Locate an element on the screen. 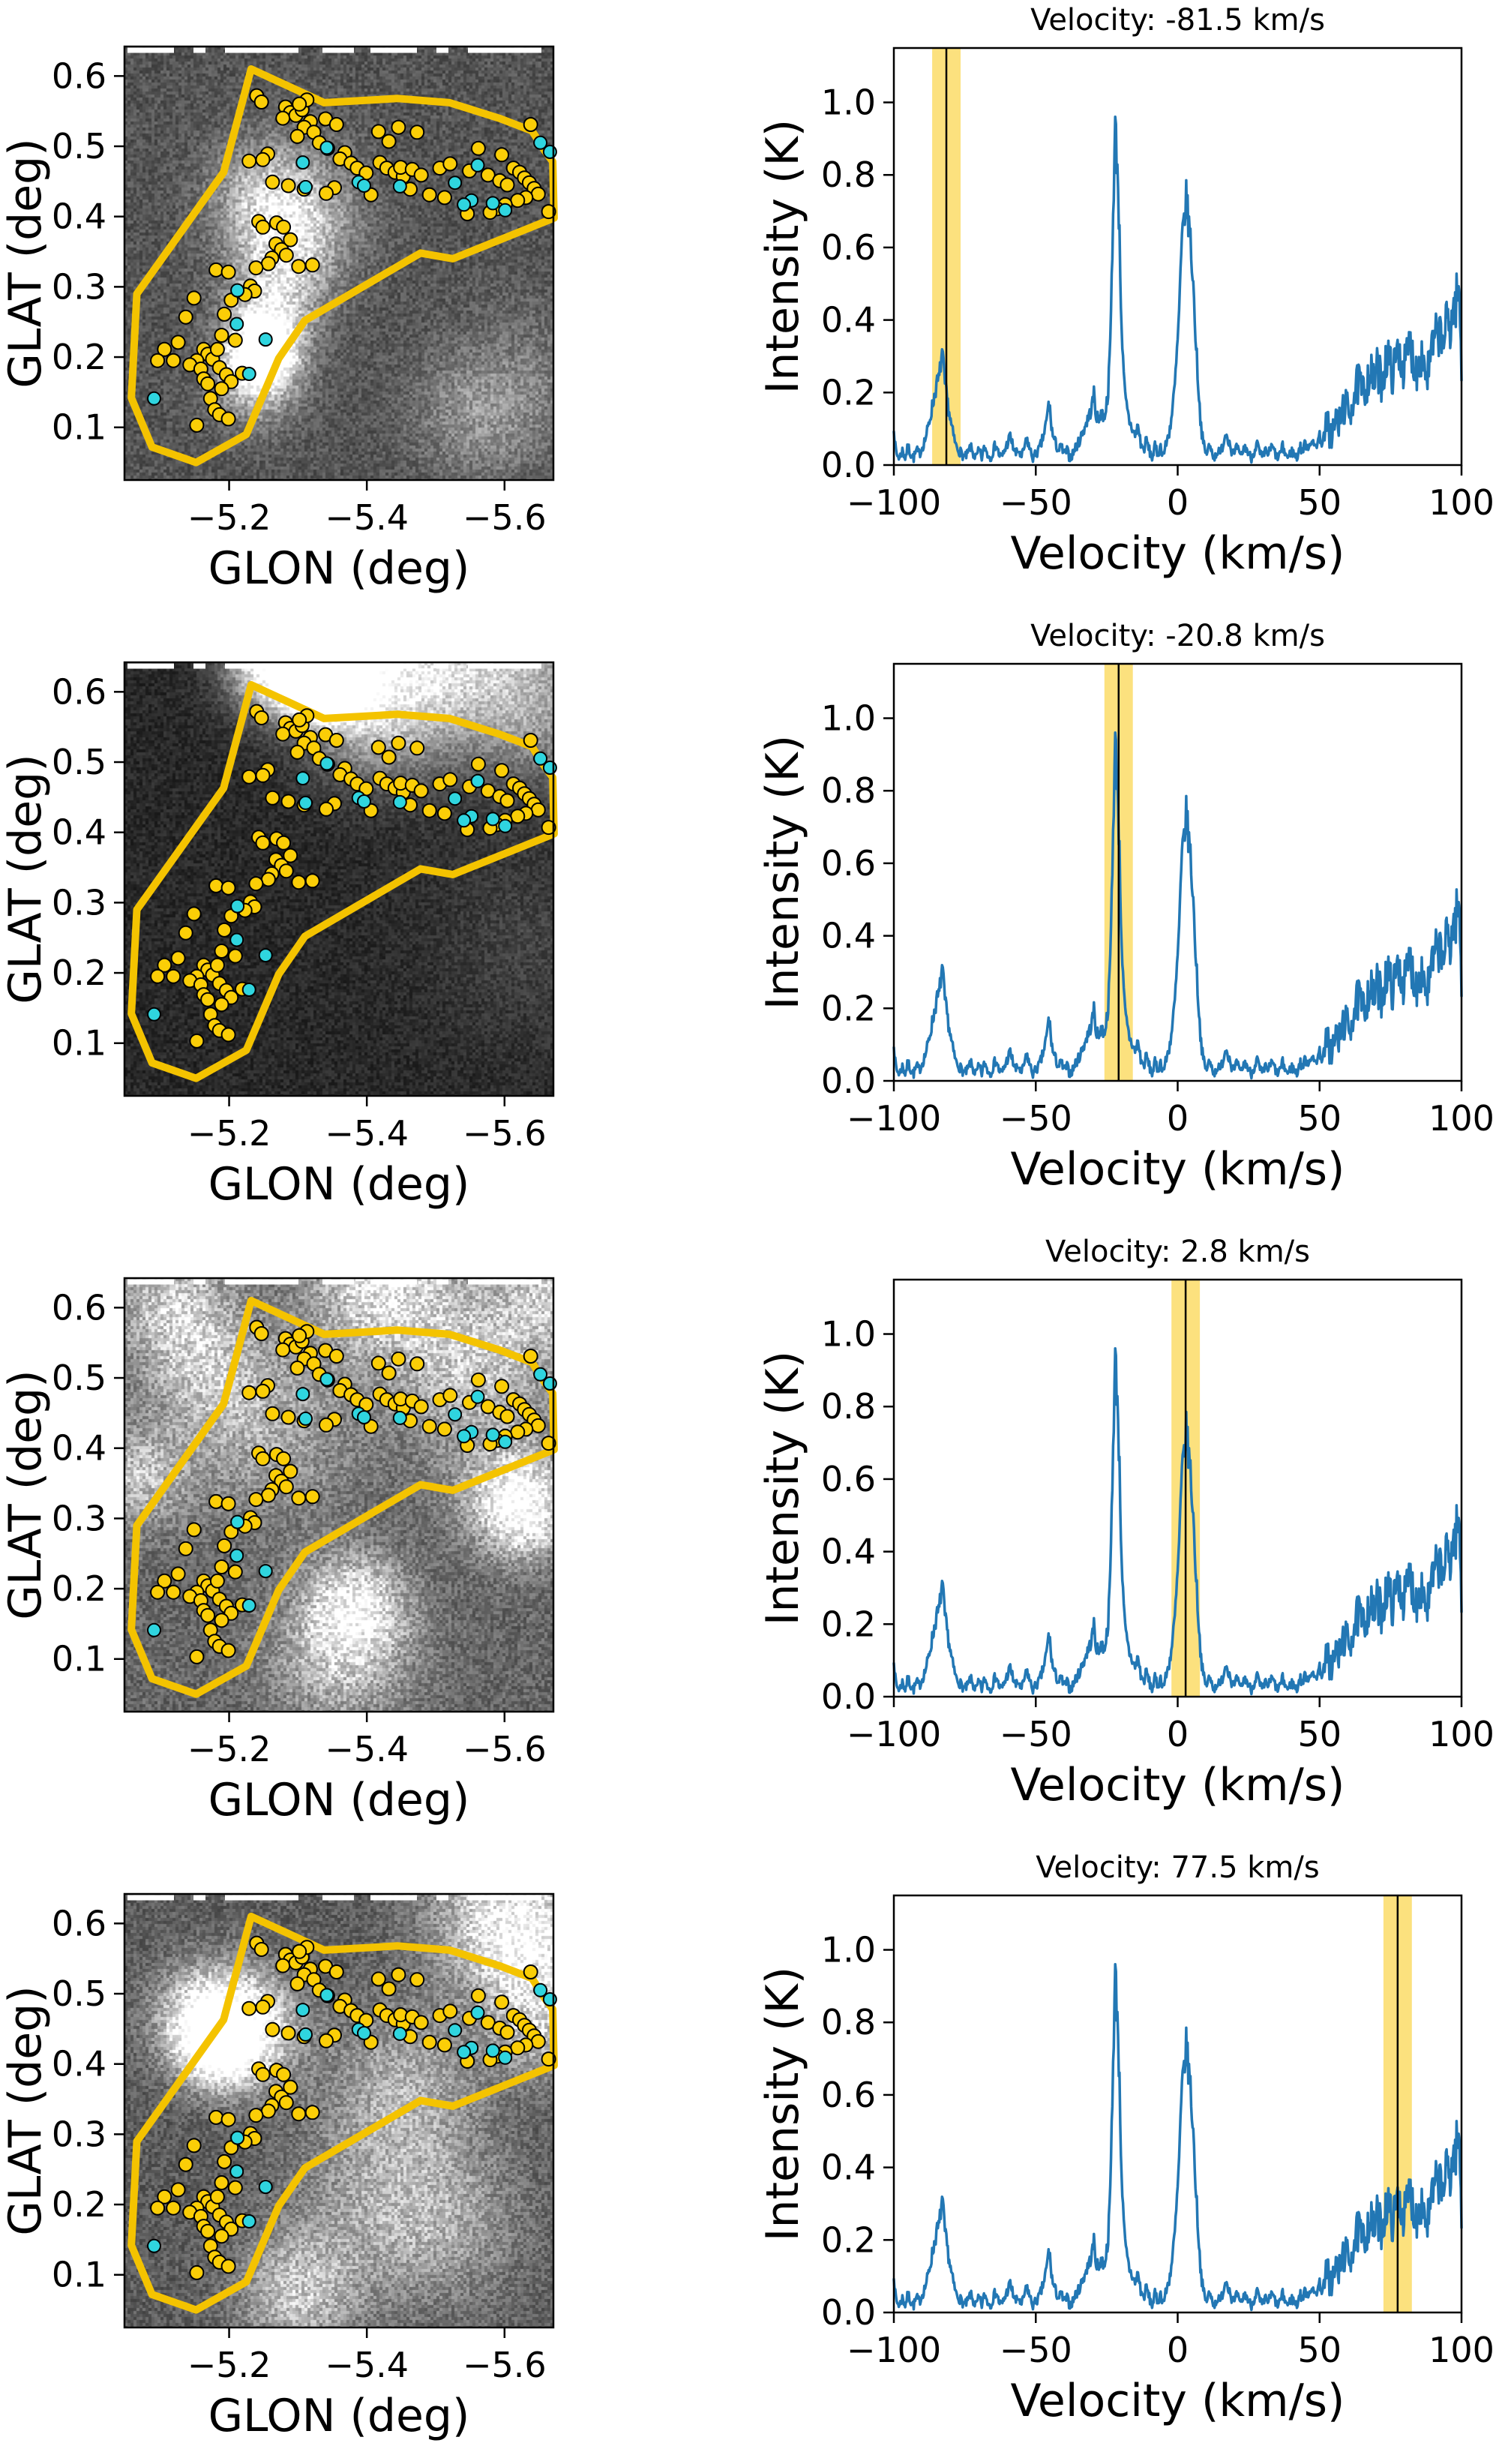 The height and width of the screenshot is (2464, 1493). spectrum-panel-title: Velocity: -81.5 km/s is located at coordinates (1177, 20).